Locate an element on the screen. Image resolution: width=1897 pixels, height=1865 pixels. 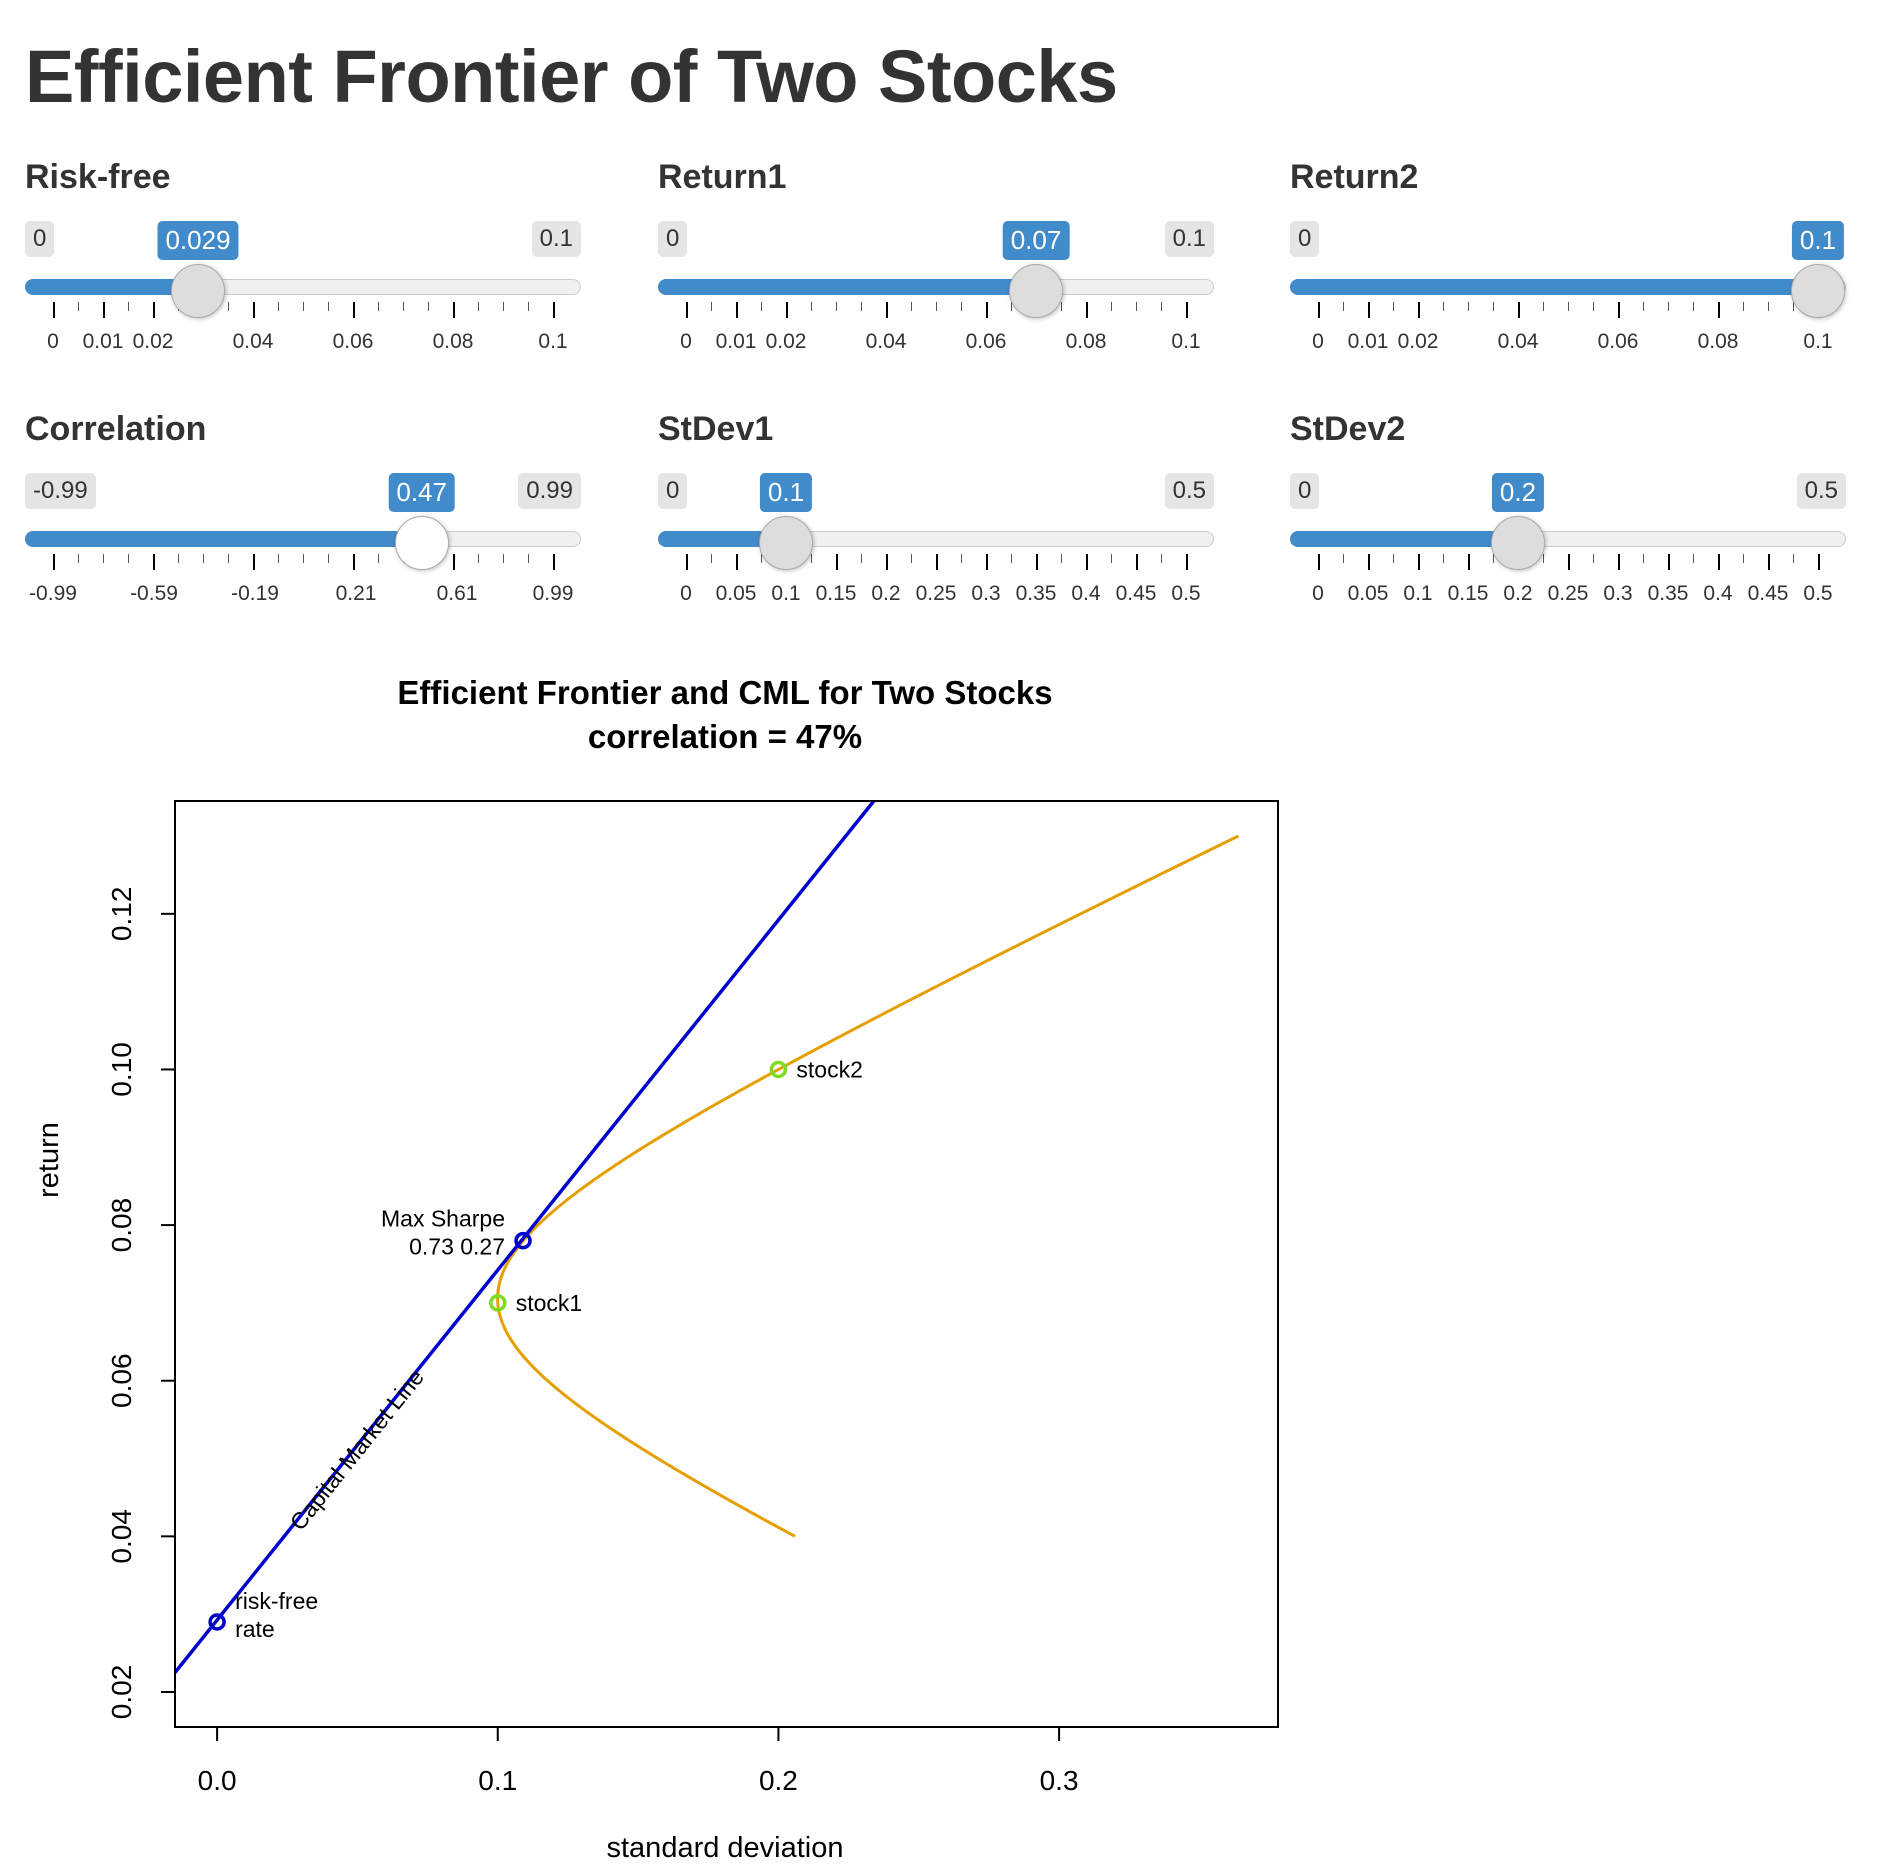
slider-label: StDev1 is located at coordinates (716, 429).